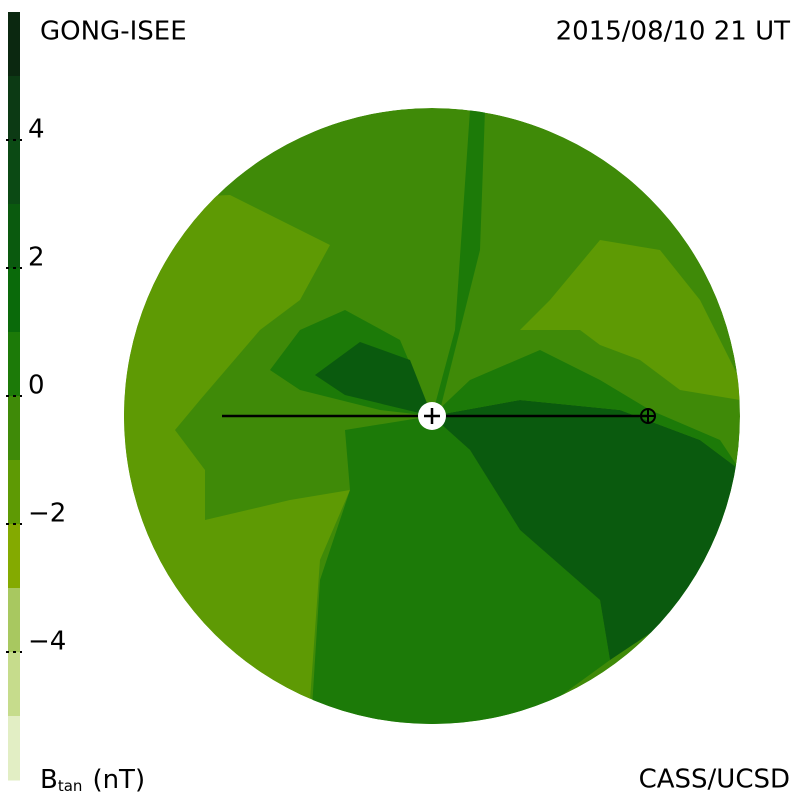  Describe the element at coordinates (432, 416) in the screenshot. I see `sun-cross` at that location.